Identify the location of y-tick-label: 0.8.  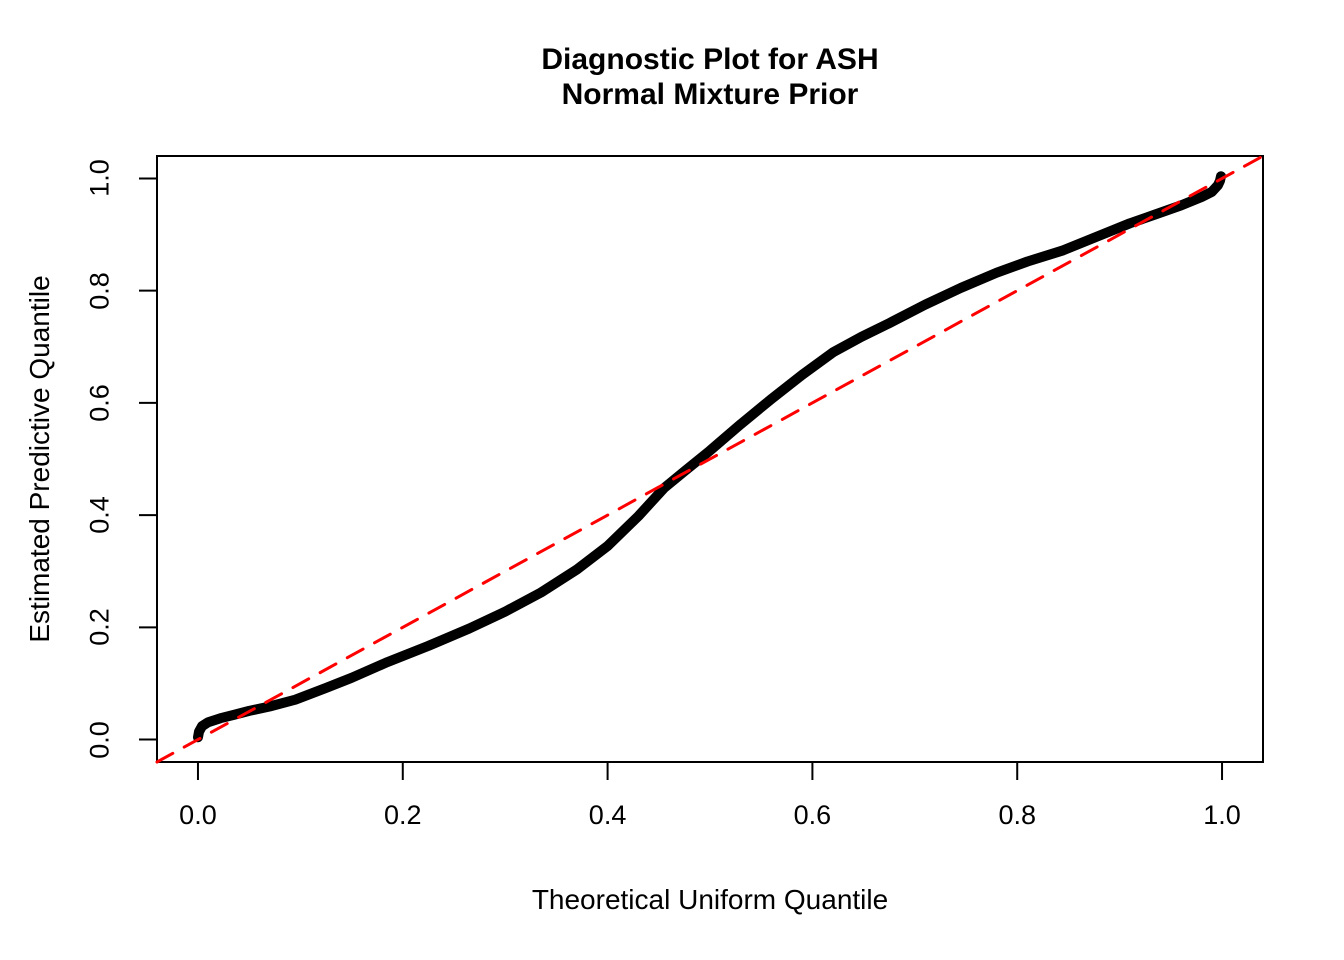
(99, 290).